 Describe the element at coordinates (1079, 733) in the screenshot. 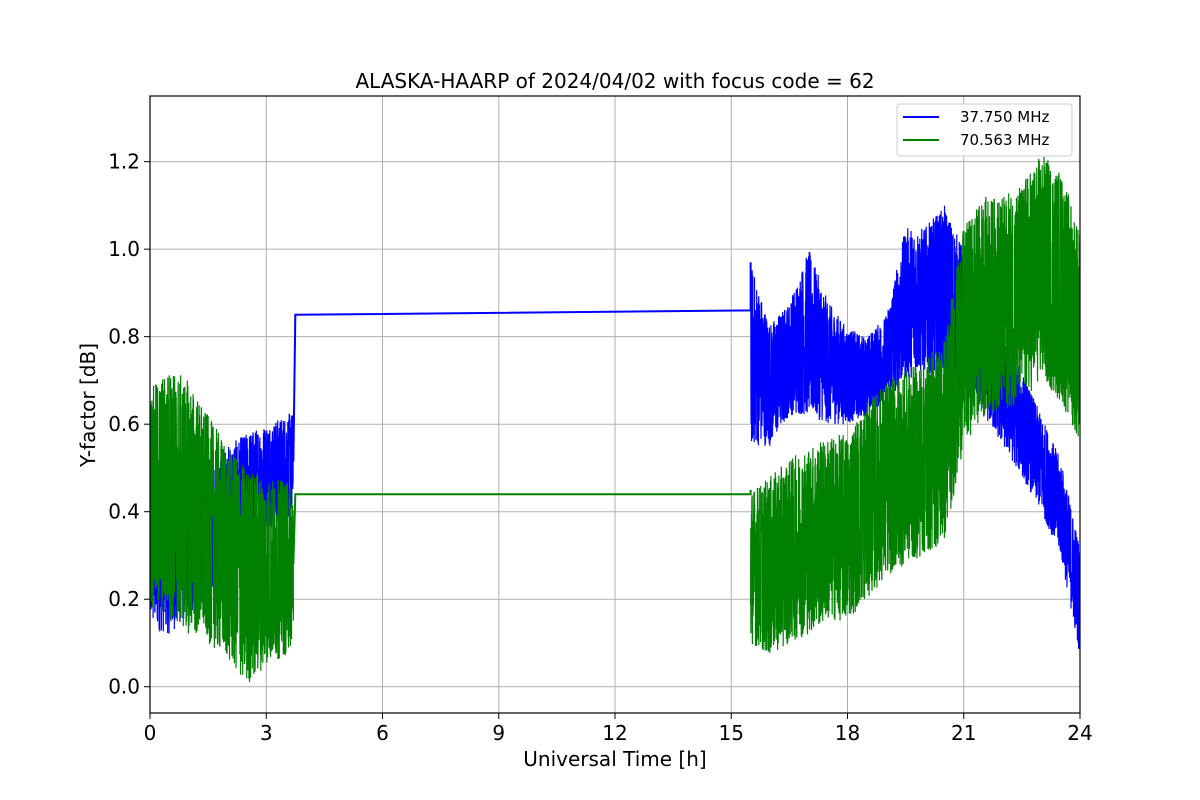

I see `x-tick-label: 24` at that location.